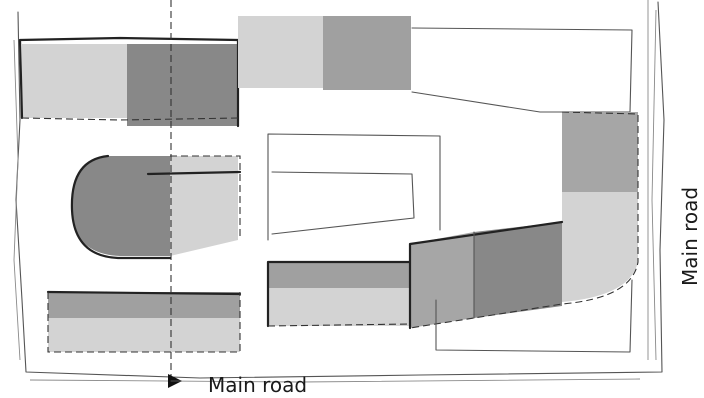 The image size is (704, 398). What do you see at coordinates (354, 187) in the screenshot?
I see `outline-center` at bounding box center [354, 187].